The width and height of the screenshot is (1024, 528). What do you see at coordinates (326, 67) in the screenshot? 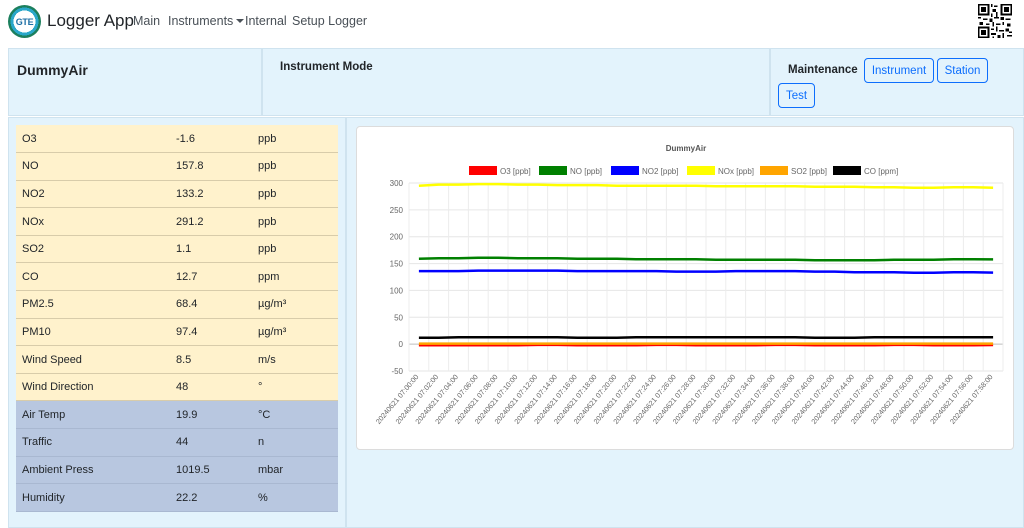
I see `instrument-mode-label: Instrument Mode` at bounding box center [326, 67].